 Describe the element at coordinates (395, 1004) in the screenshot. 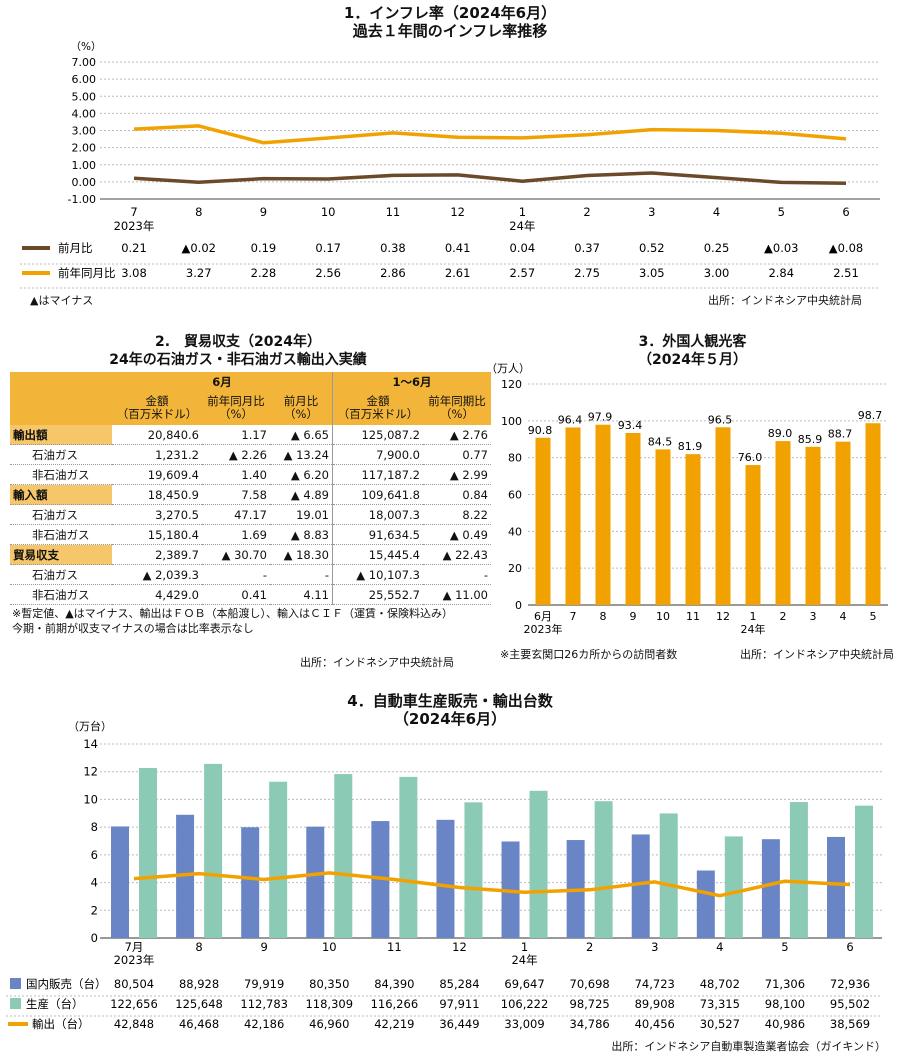

I see `auto-table-value: 116,266` at that location.